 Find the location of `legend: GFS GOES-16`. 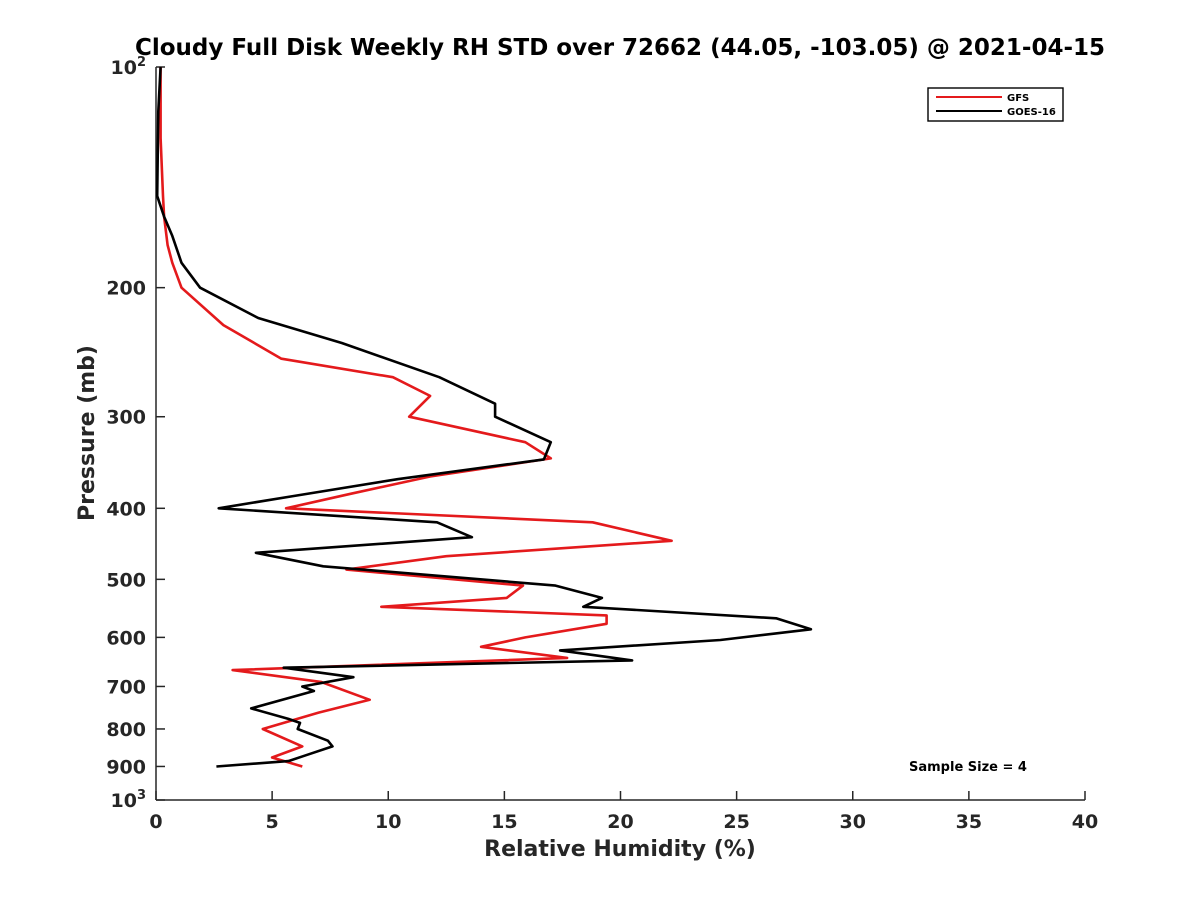

legend: GFS GOES-16 is located at coordinates (995, 104).